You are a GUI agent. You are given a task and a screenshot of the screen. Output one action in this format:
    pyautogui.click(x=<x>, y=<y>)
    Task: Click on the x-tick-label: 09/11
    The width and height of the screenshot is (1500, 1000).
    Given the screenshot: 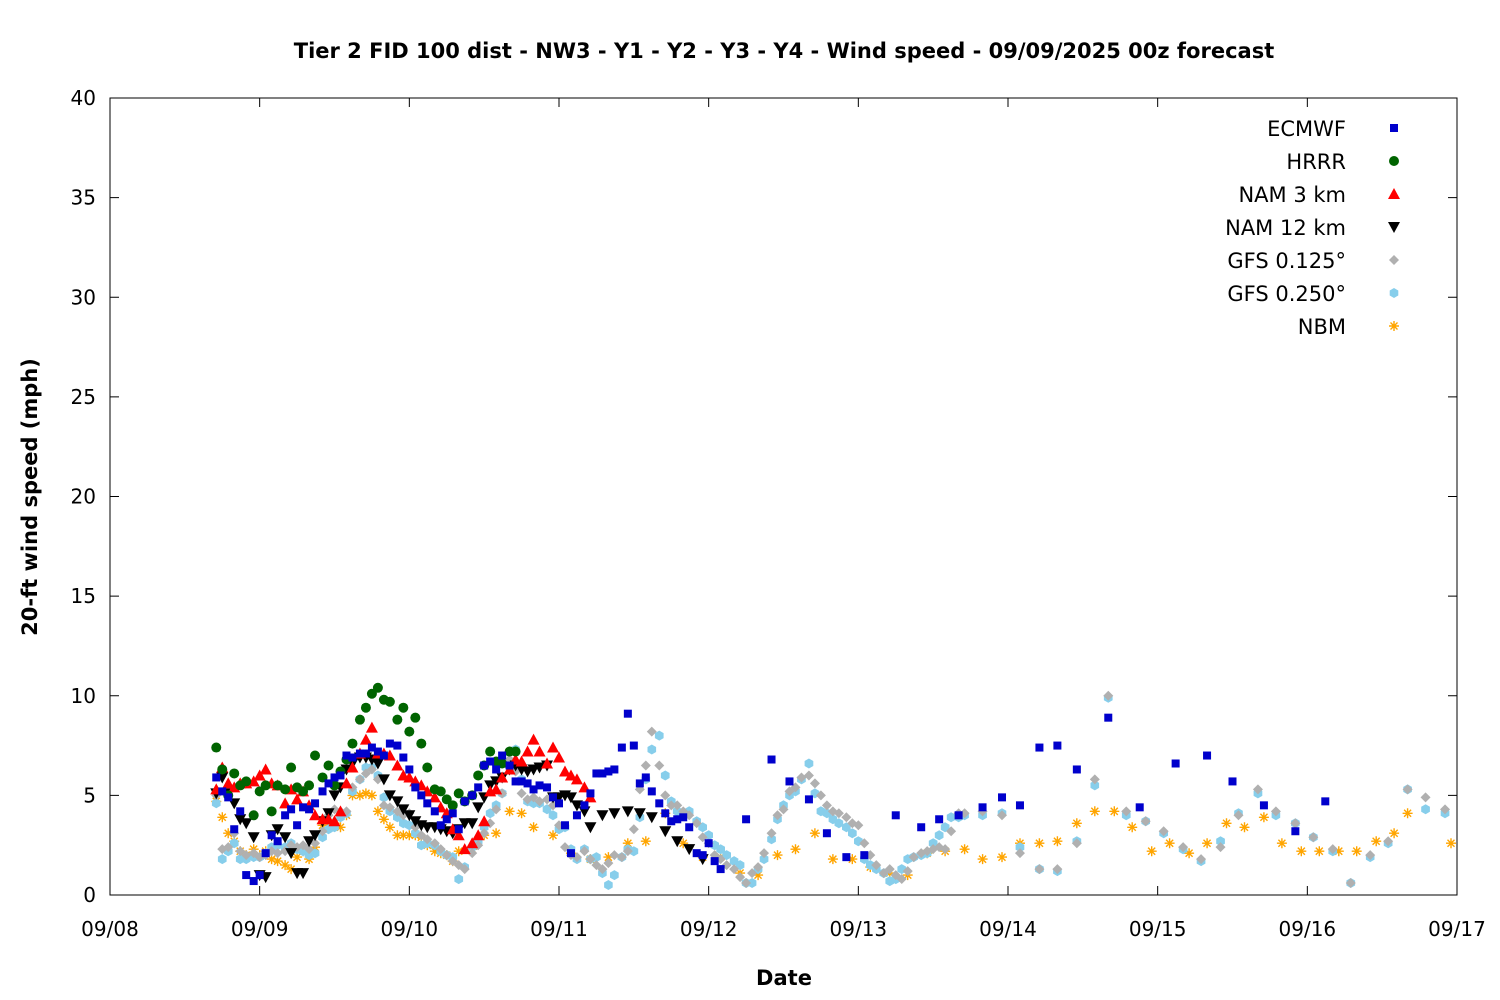 What is the action you would take?
    pyautogui.click(x=559, y=929)
    